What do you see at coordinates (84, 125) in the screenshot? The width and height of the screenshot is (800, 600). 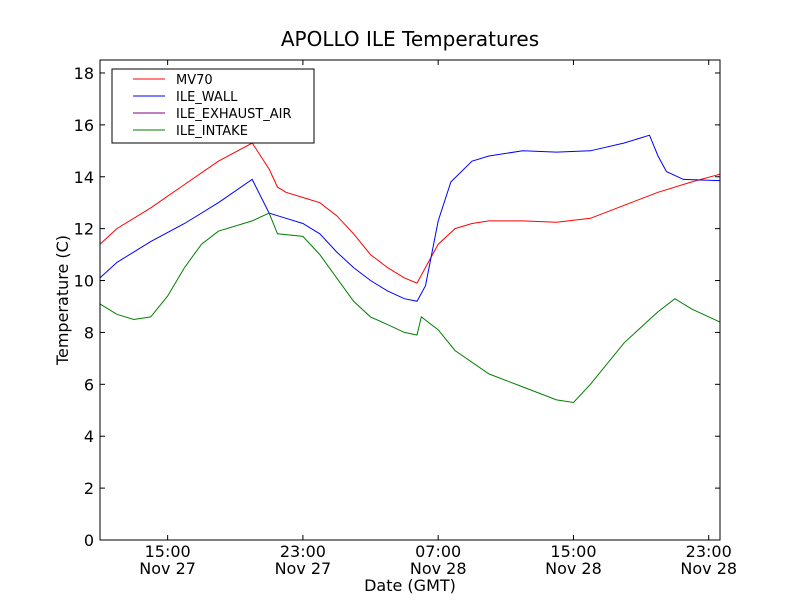 I see `y-tick-label: 16` at bounding box center [84, 125].